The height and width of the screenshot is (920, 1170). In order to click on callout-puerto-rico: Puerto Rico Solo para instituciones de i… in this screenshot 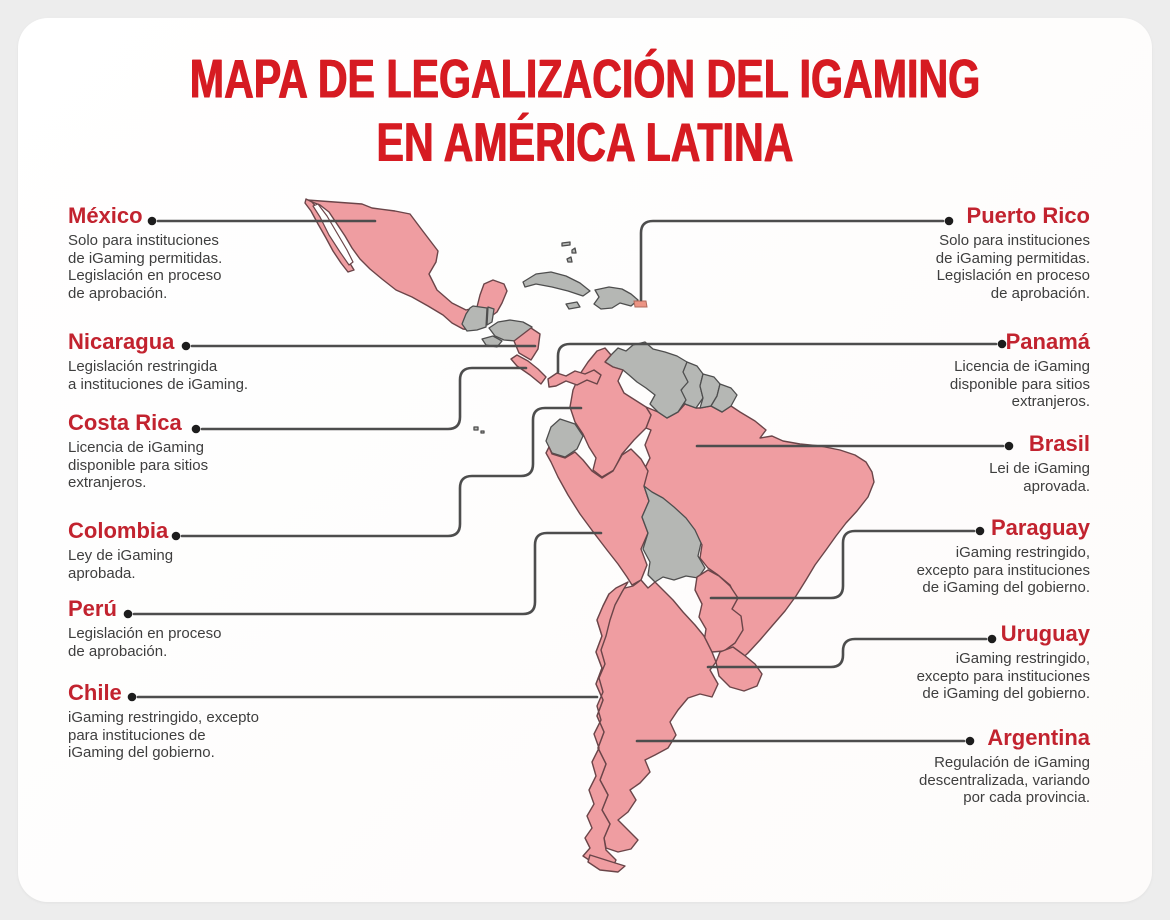, I will do `click(970, 252)`.